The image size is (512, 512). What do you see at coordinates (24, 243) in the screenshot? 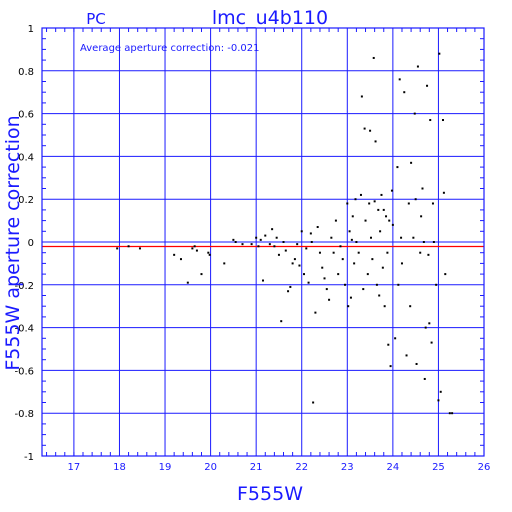
I see `y-tick-labels: -1 -0.8 -0.6 -0.4 -0.2 0 0.2 0.4 0.6 0.8 1` at bounding box center [24, 243].